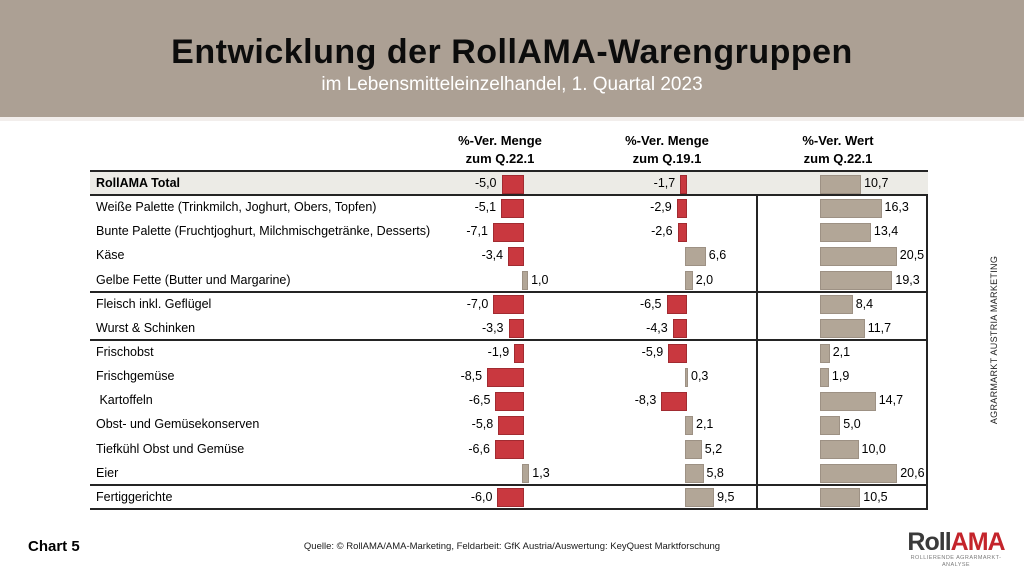 This screenshot has height=571, width=1024. Describe the element at coordinates (886, 231) in the screenshot. I see `value-label: 13,4` at that location.